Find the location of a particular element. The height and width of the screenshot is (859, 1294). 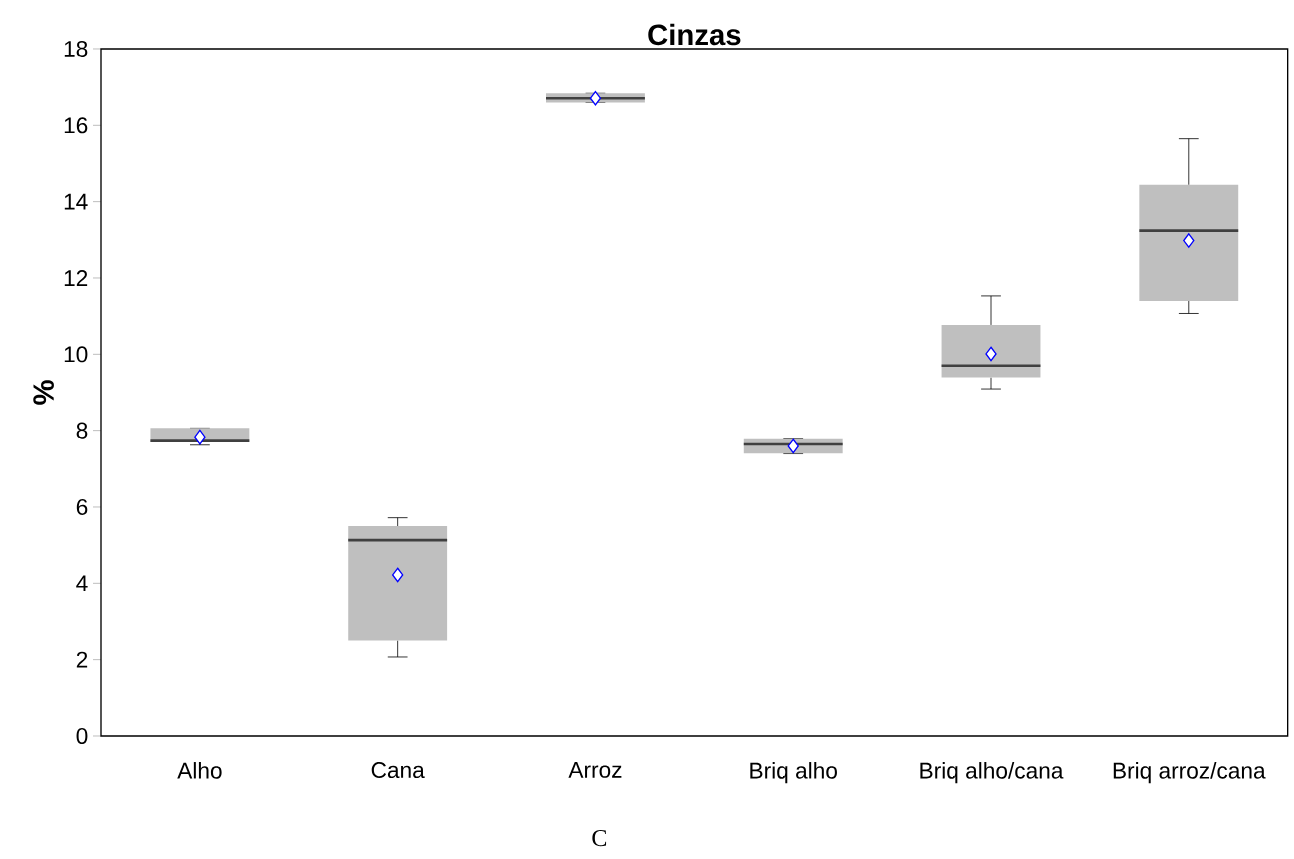

x-tick-label: Briq arroz/cana is located at coordinates (1189, 773).